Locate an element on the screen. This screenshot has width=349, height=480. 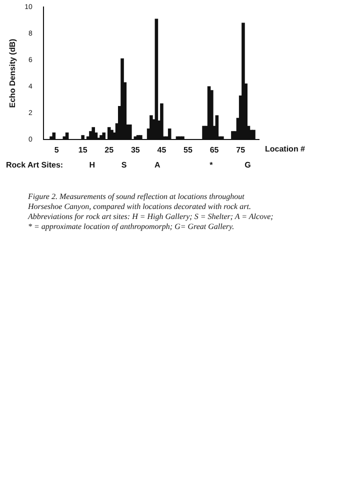
text: G is located at coordinates (247, 165).